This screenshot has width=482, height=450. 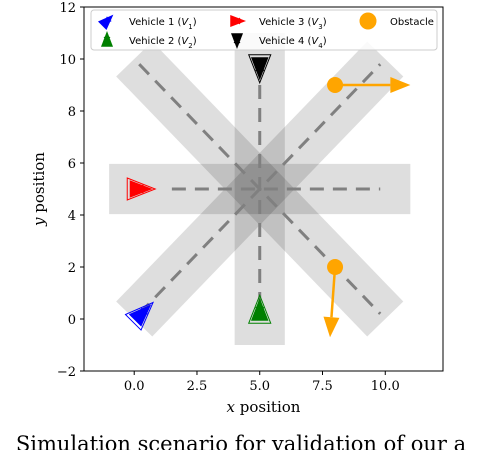 I want to click on legend-label-obstacle: Obstacle, so click(x=412, y=22).